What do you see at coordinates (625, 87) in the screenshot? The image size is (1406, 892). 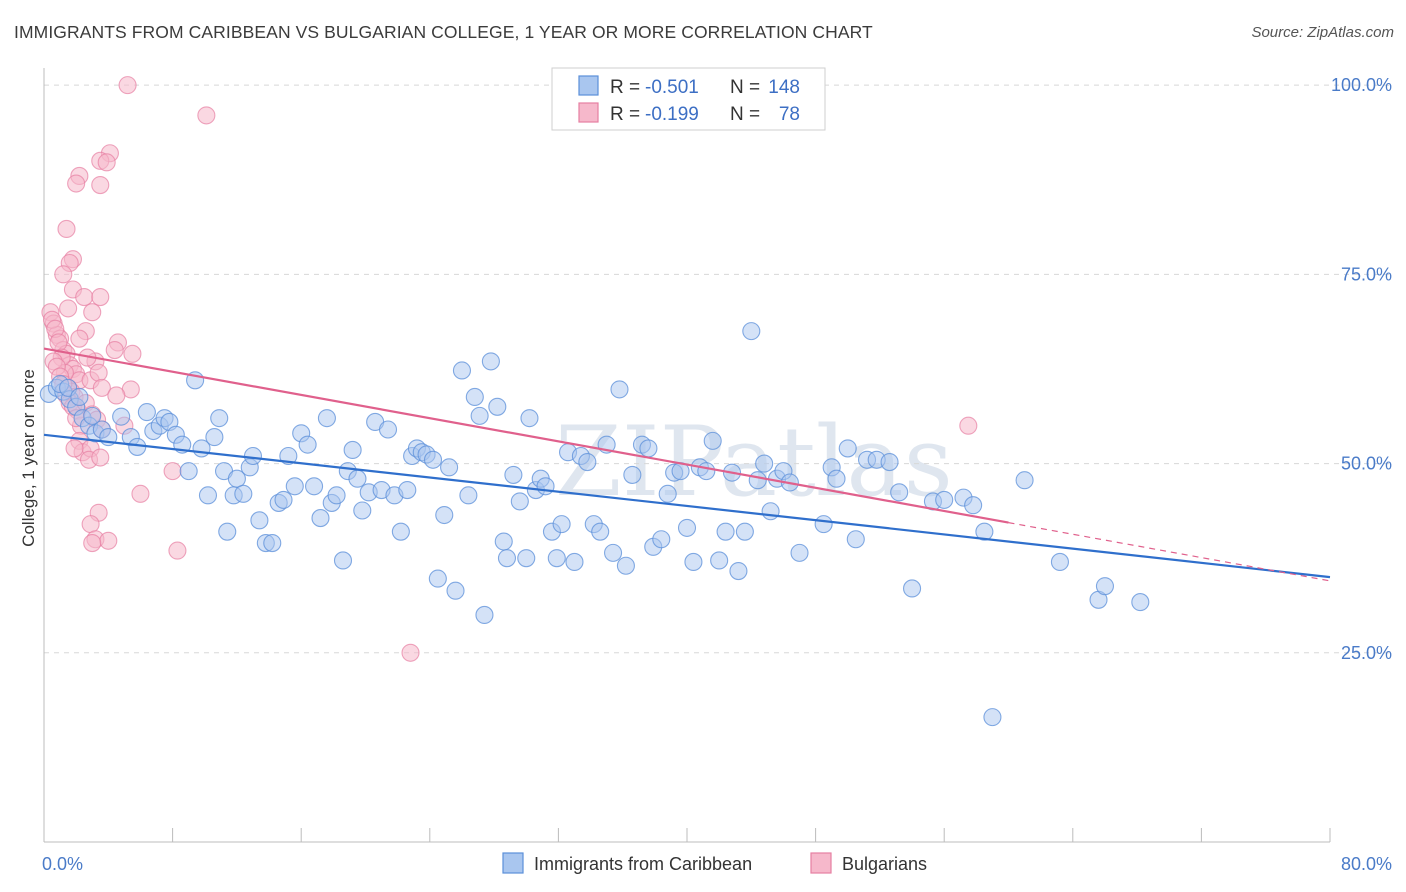 I see `legend-r-label-blue: R =` at bounding box center [625, 87].